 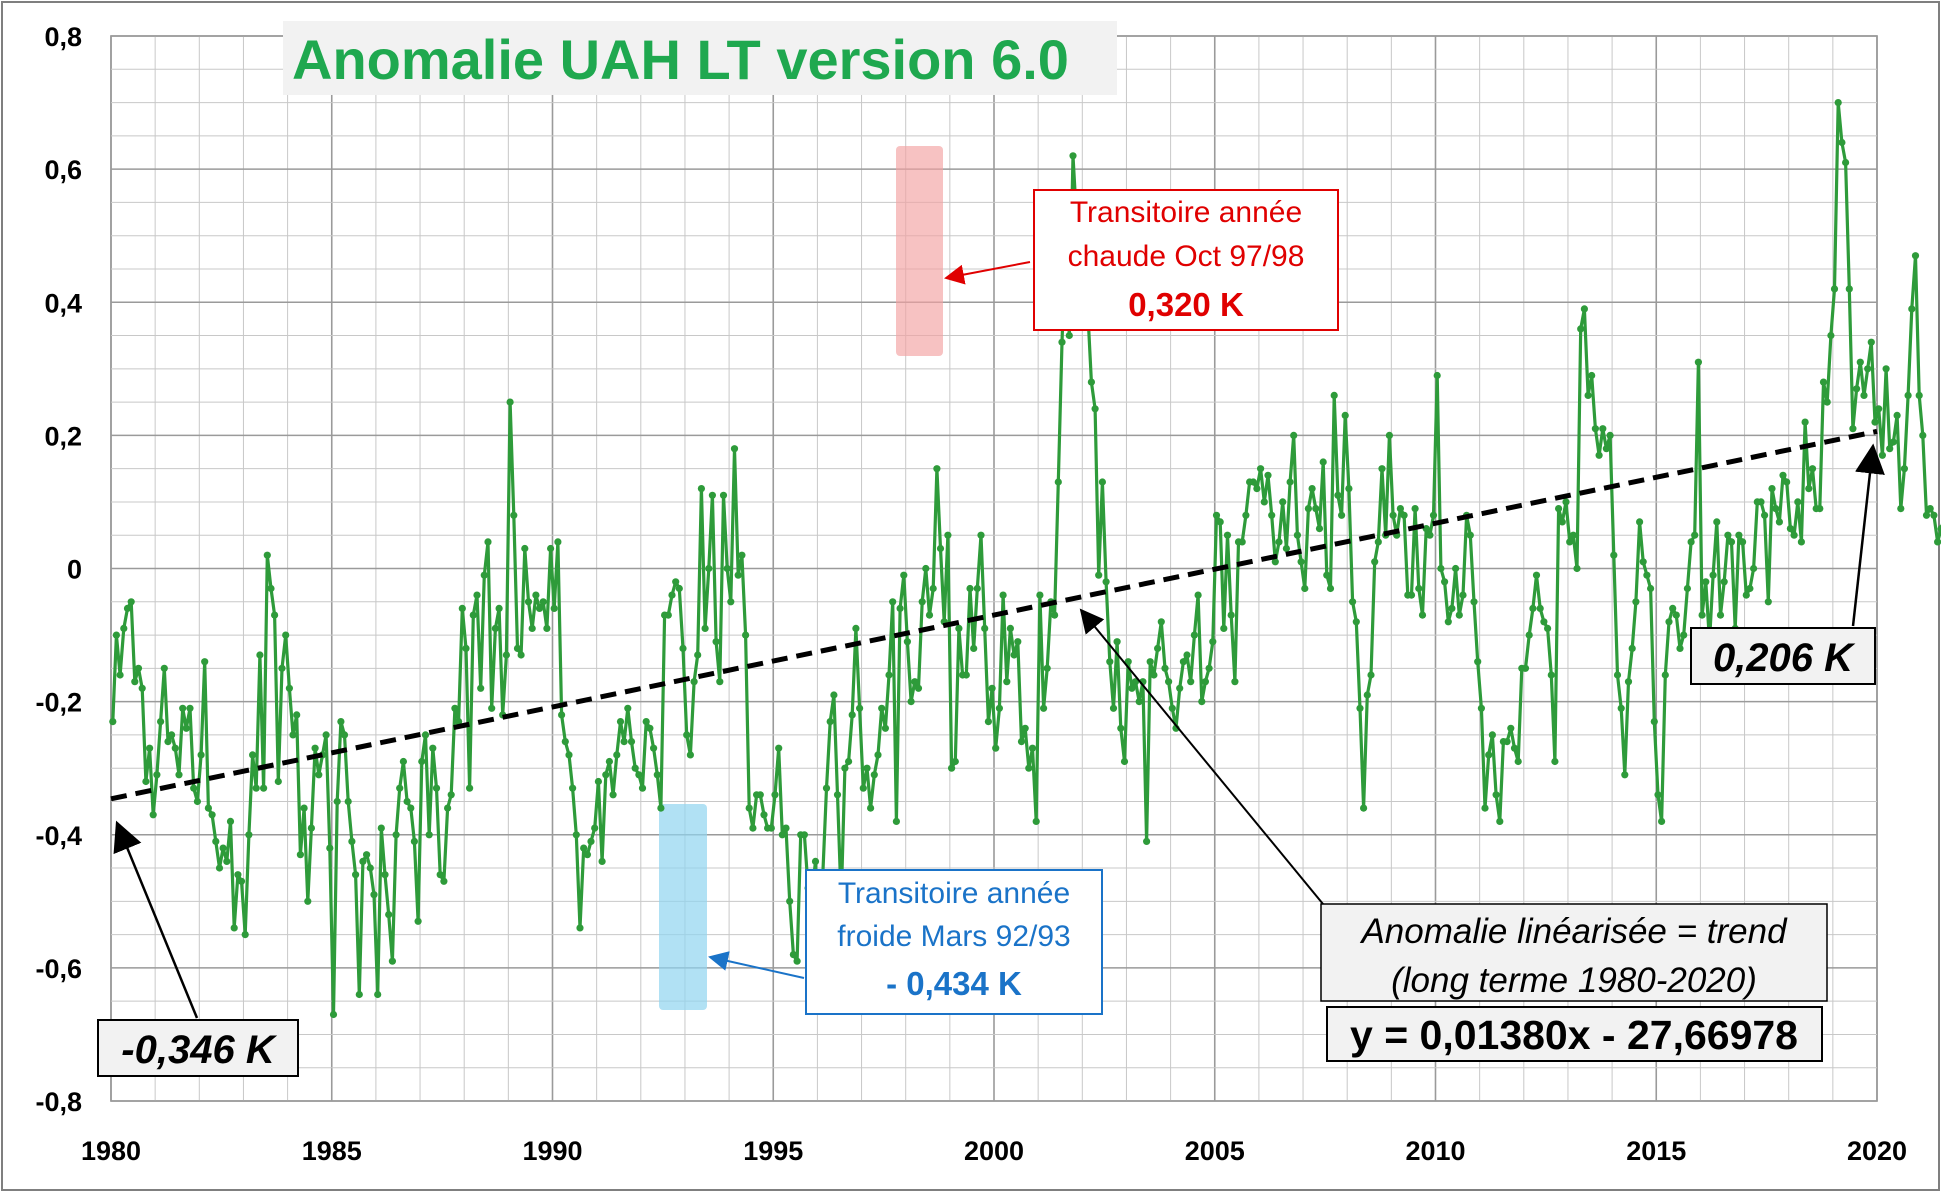 I want to click on trend-equation: y = 0,01380x - 27,66978, so click(x=1574, y=1035).